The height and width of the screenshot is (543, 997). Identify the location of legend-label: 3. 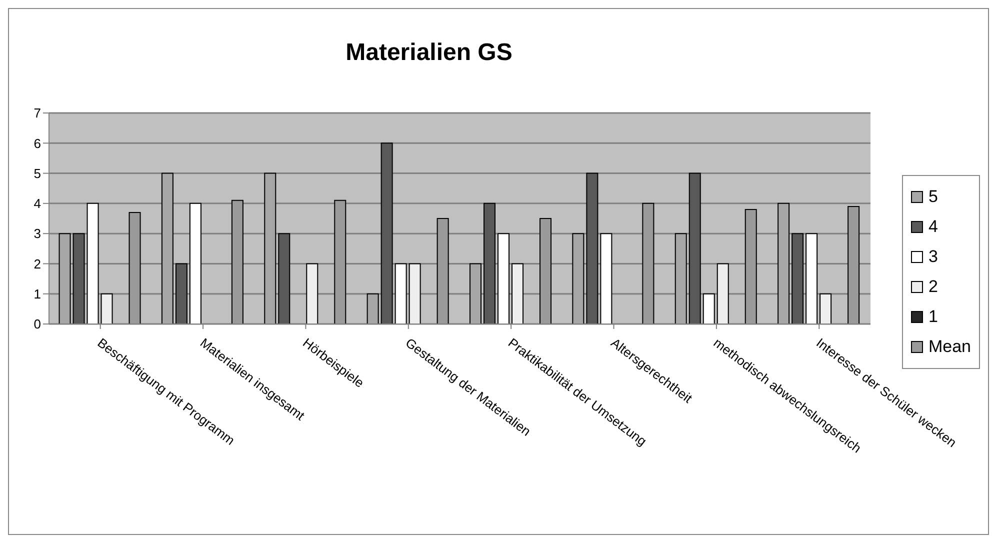
(933, 257).